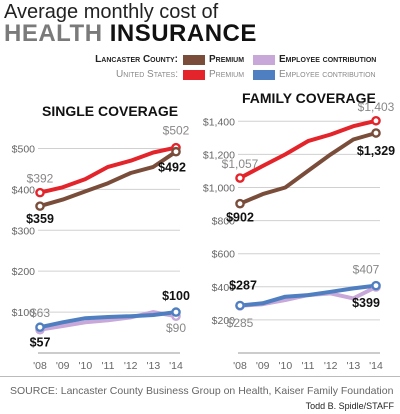 This screenshot has height=414, width=400. What do you see at coordinates (176, 131) in the screenshot?
I see `single-label-us-premium-end: $502` at bounding box center [176, 131].